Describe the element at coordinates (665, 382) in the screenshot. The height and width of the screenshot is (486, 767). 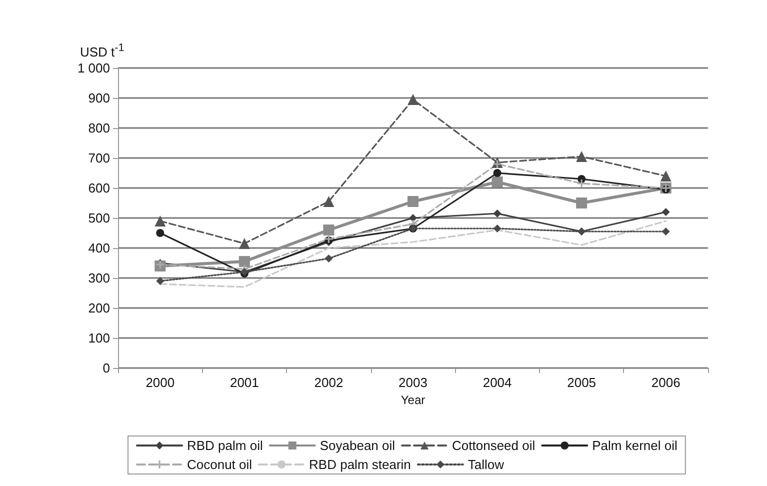
I see `x-tick-label: 2006` at that location.